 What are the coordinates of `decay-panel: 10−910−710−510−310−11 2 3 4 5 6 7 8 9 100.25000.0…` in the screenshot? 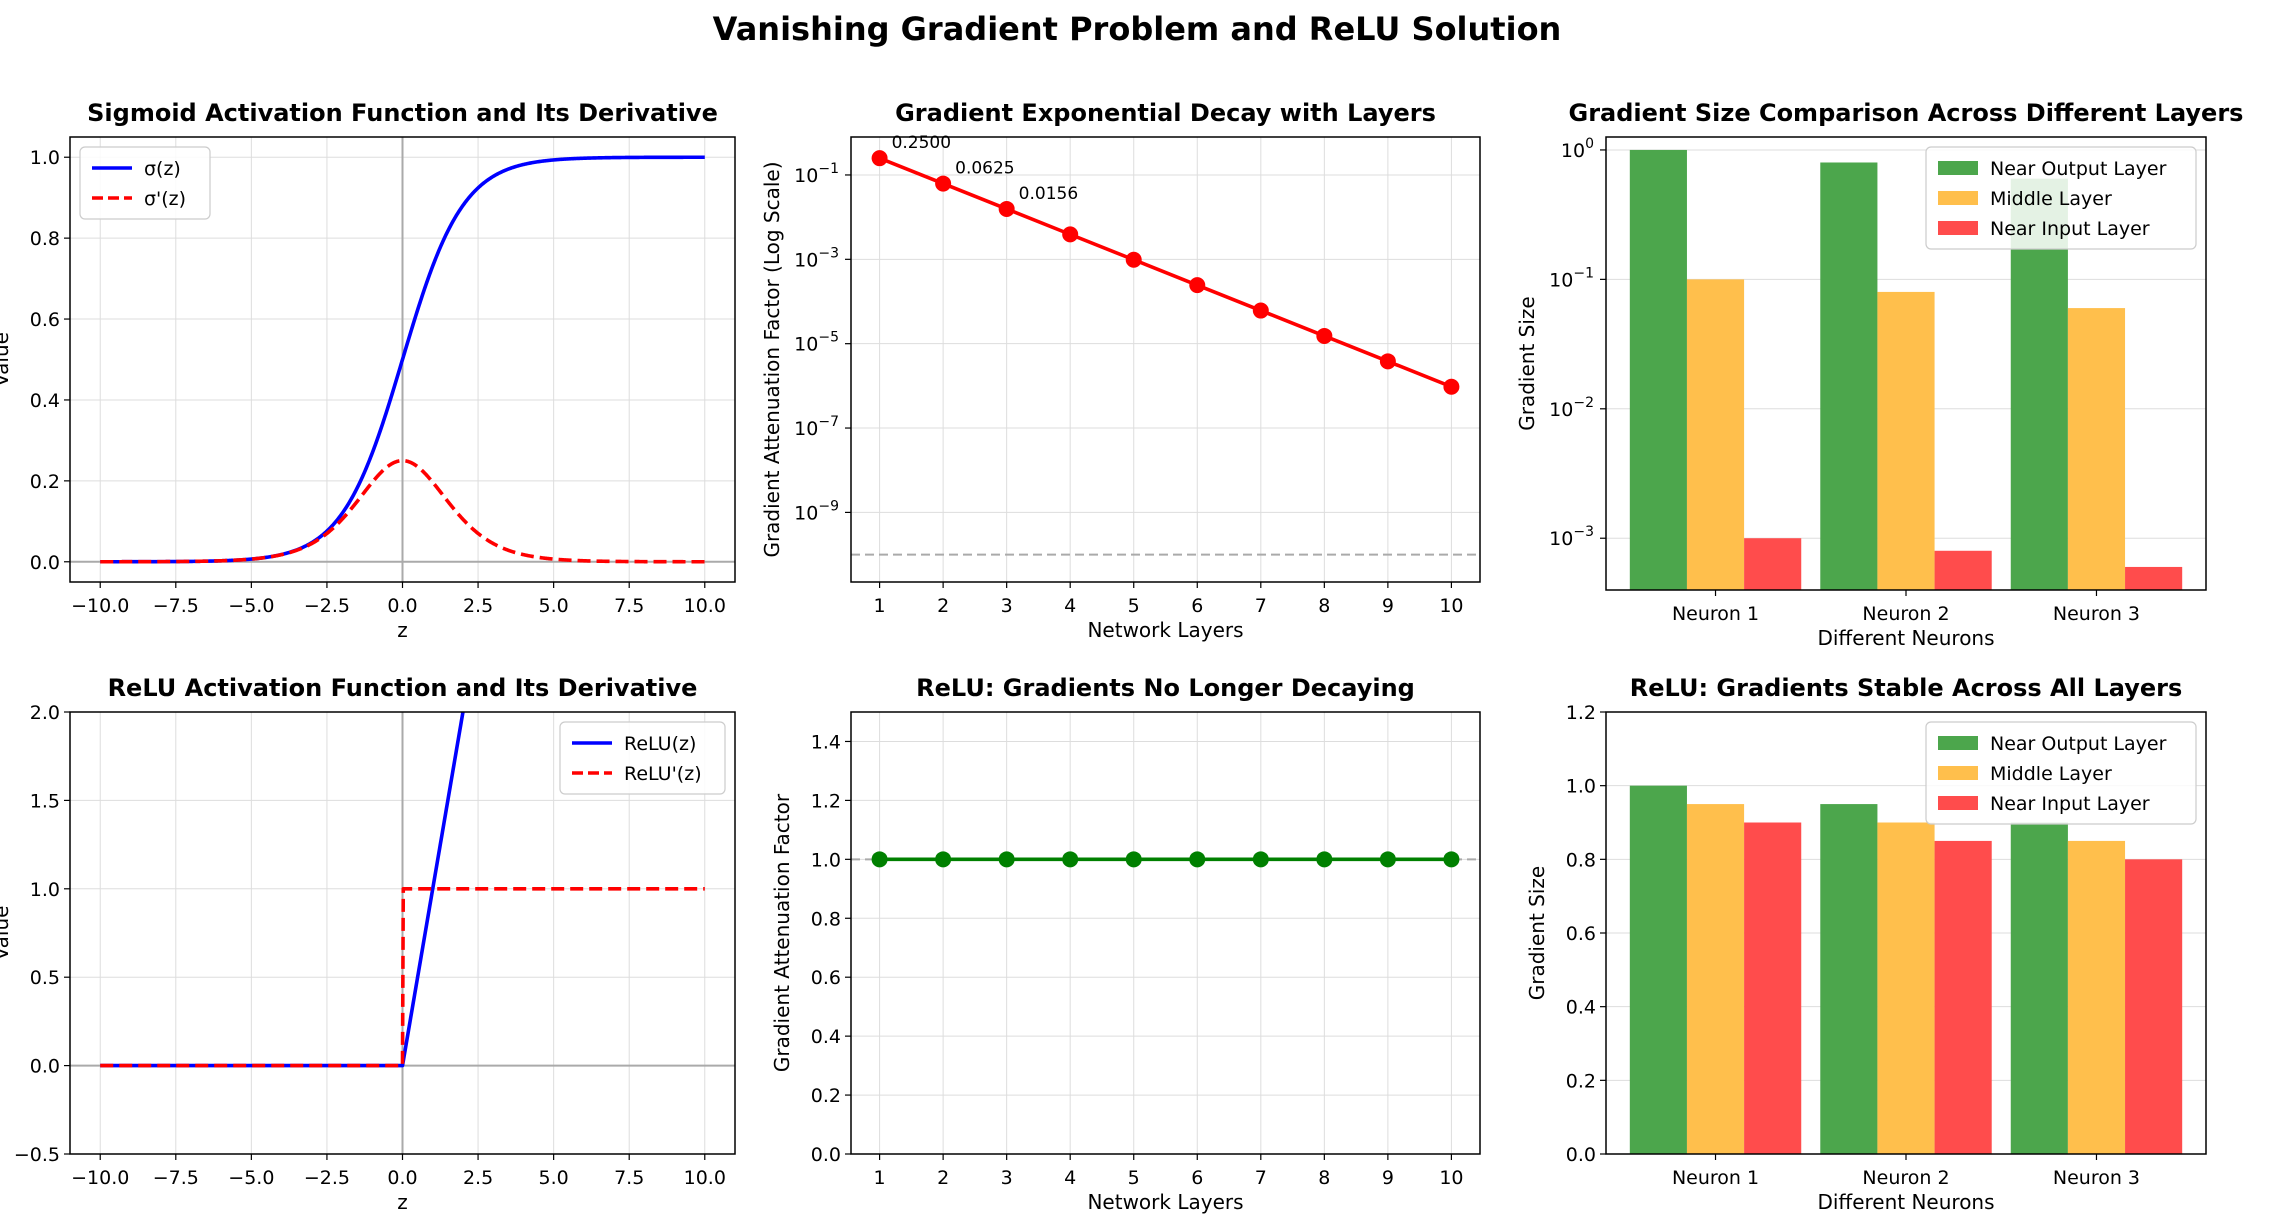 It's located at (1120, 370).